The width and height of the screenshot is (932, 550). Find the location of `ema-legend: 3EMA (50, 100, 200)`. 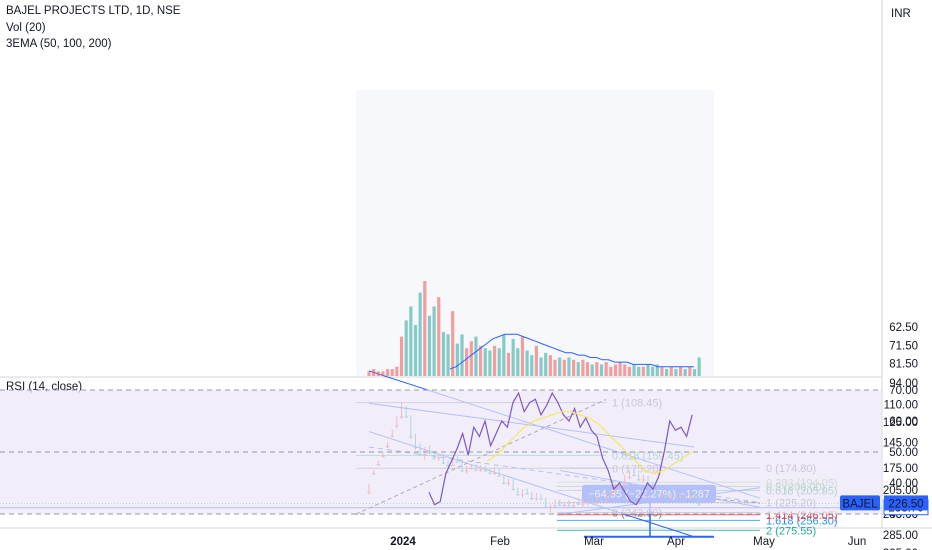

ema-legend: 3EMA (50, 100, 200) is located at coordinates (59, 44).